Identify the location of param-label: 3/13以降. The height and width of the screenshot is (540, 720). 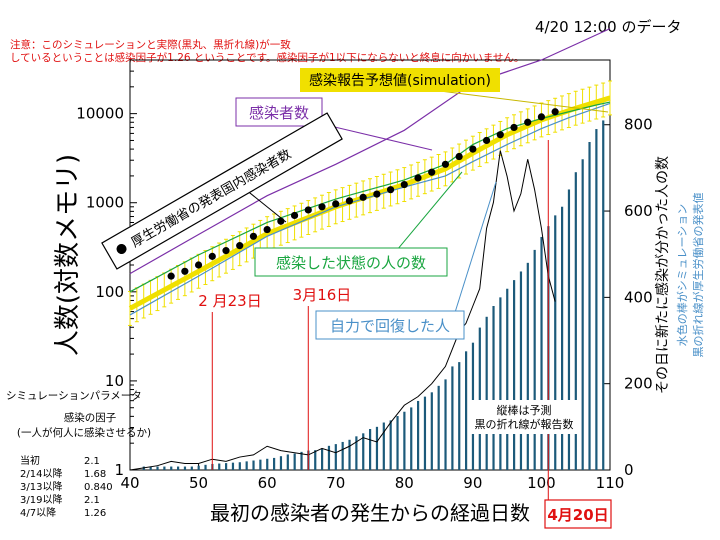
(41, 486).